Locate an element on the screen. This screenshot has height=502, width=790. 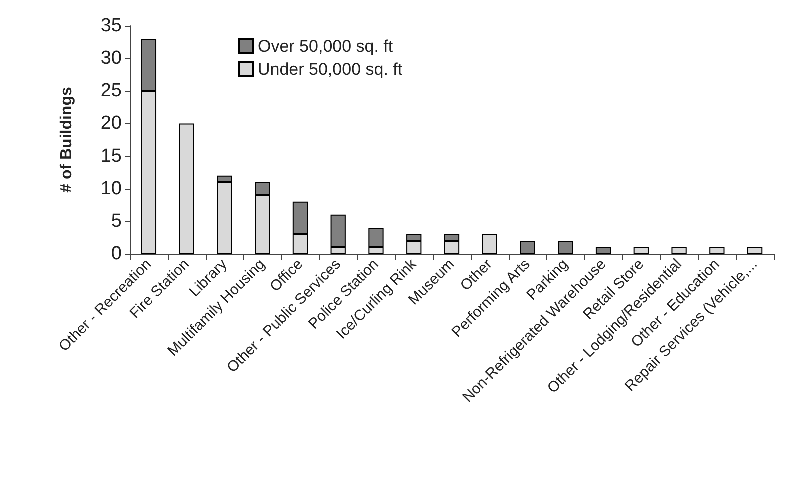
y-tick-label: 5 is located at coordinates (116, 221).